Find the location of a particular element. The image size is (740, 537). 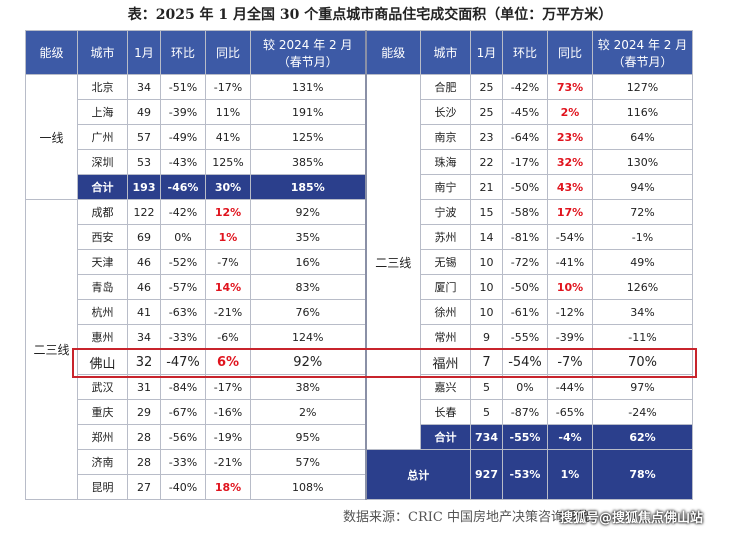

value-cell: -40% is located at coordinates (183, 487).